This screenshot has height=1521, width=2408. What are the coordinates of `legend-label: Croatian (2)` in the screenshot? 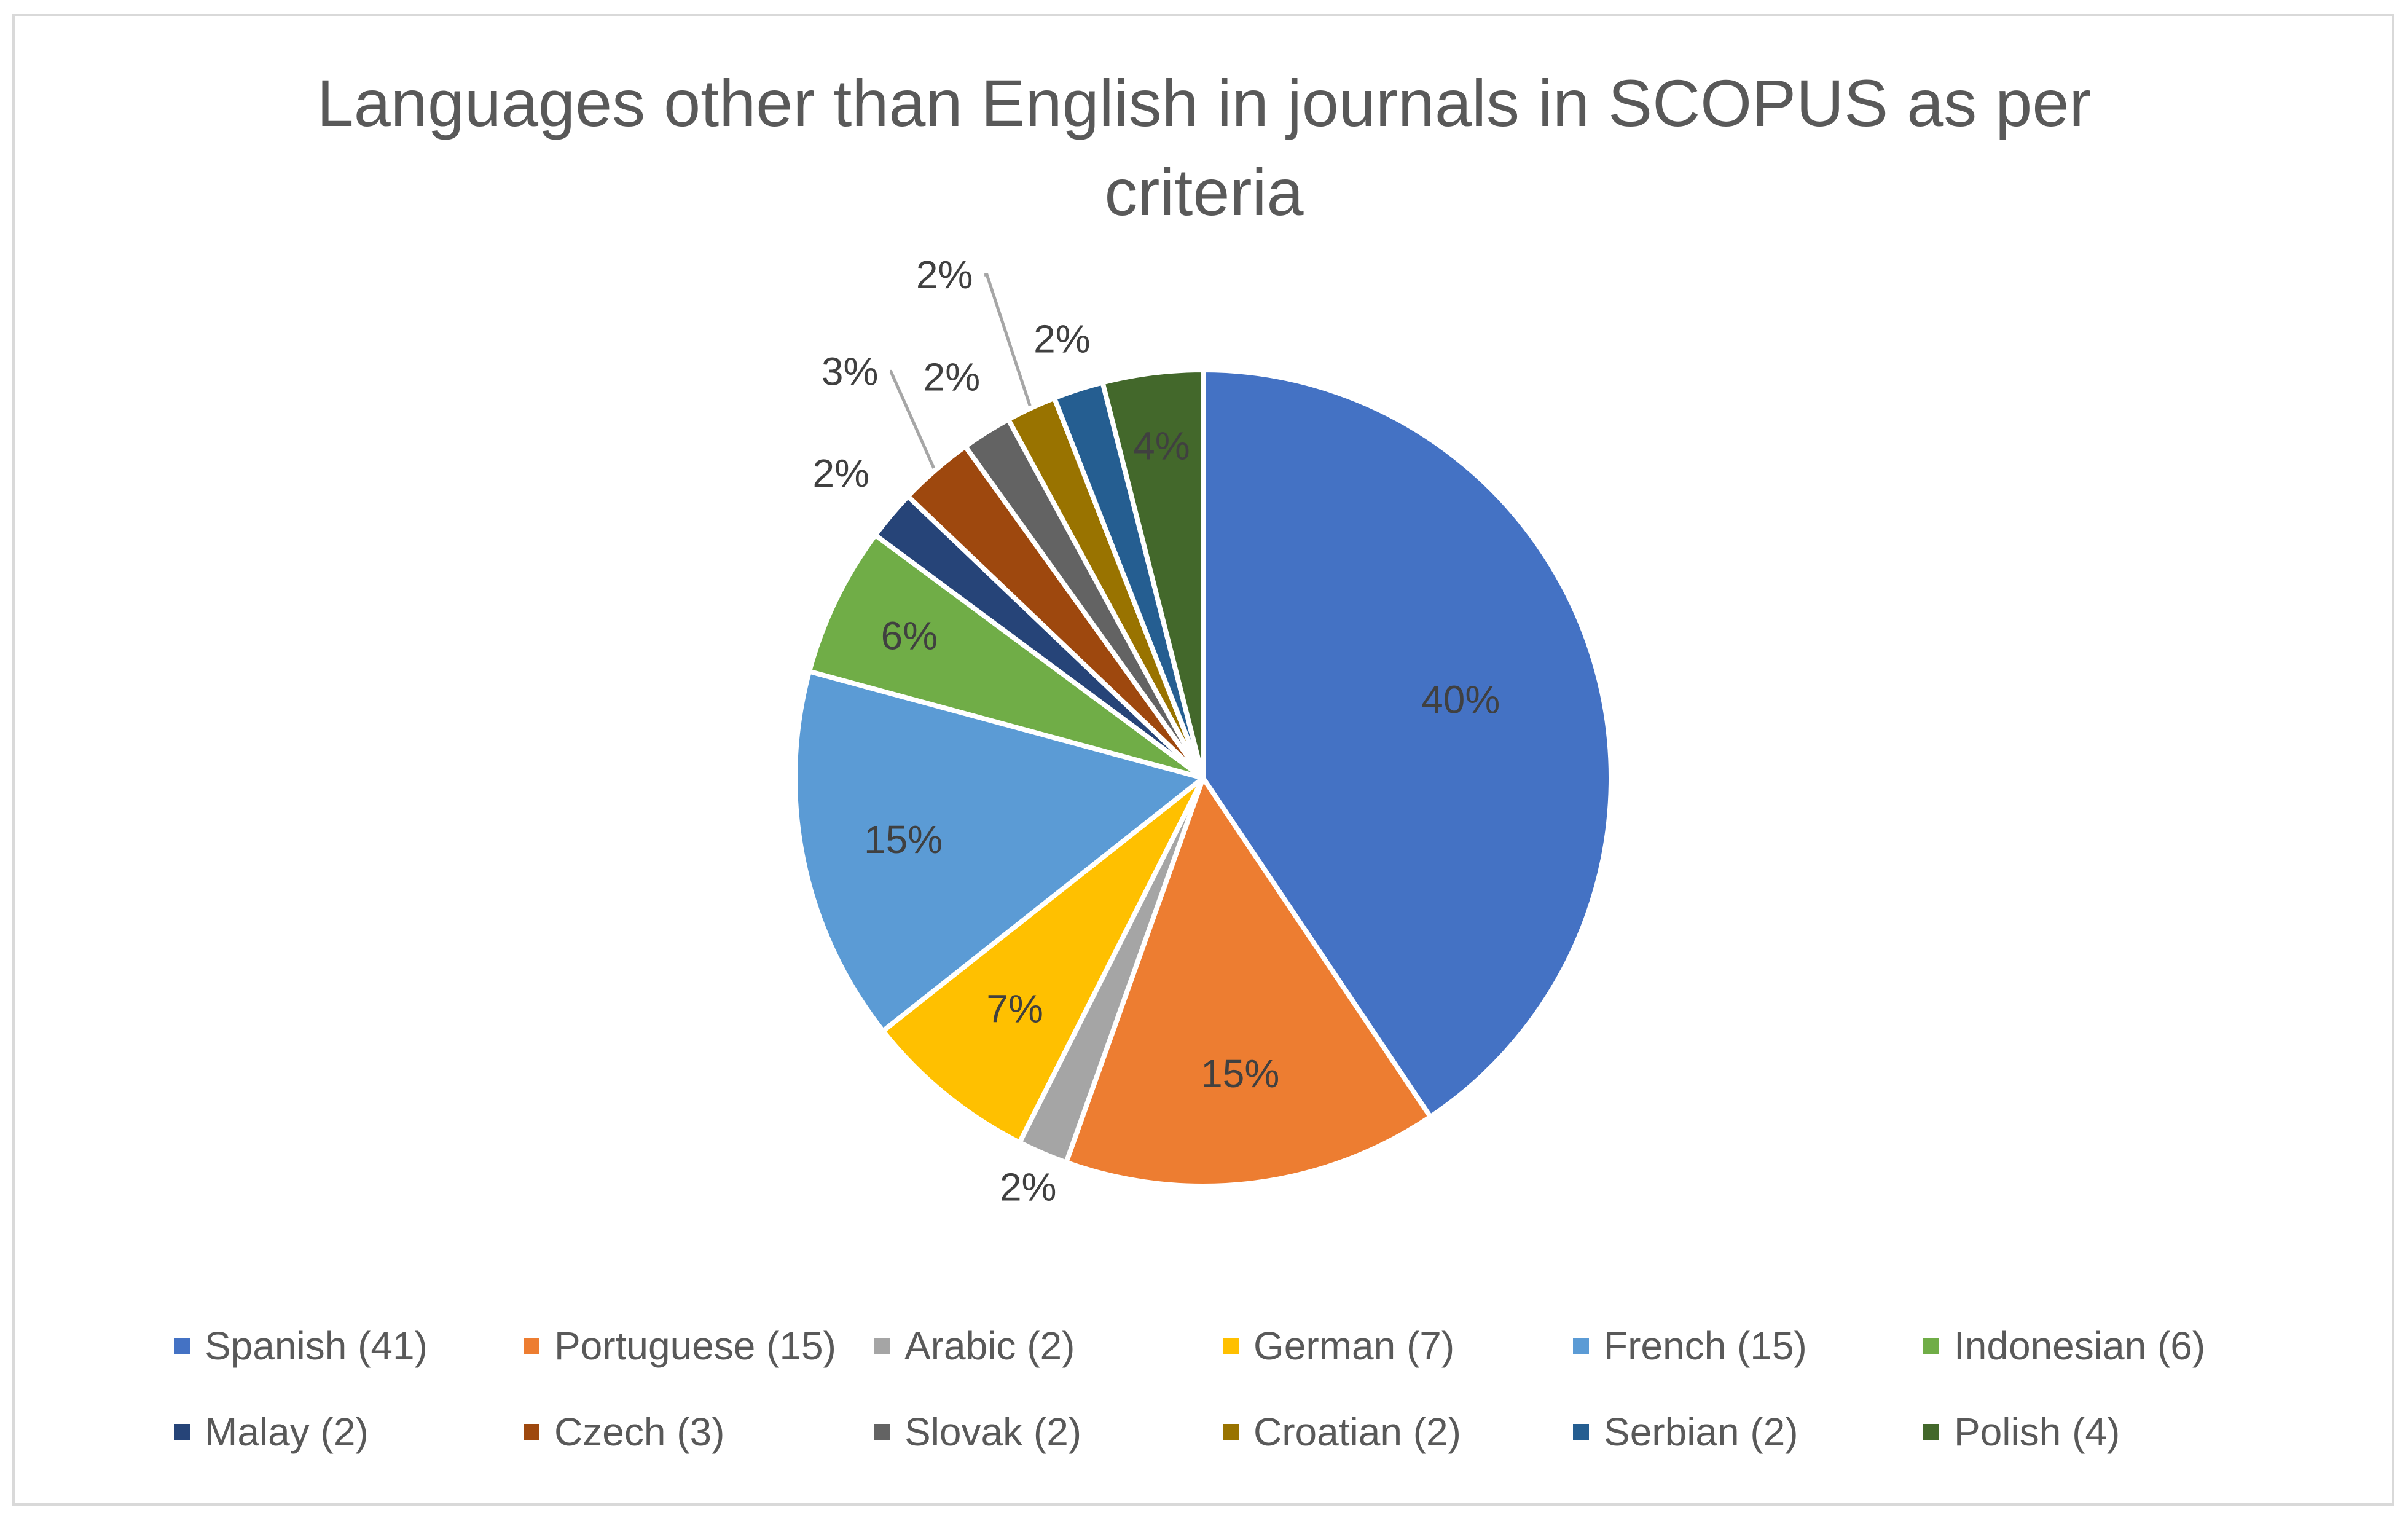 It's located at (1357, 1432).